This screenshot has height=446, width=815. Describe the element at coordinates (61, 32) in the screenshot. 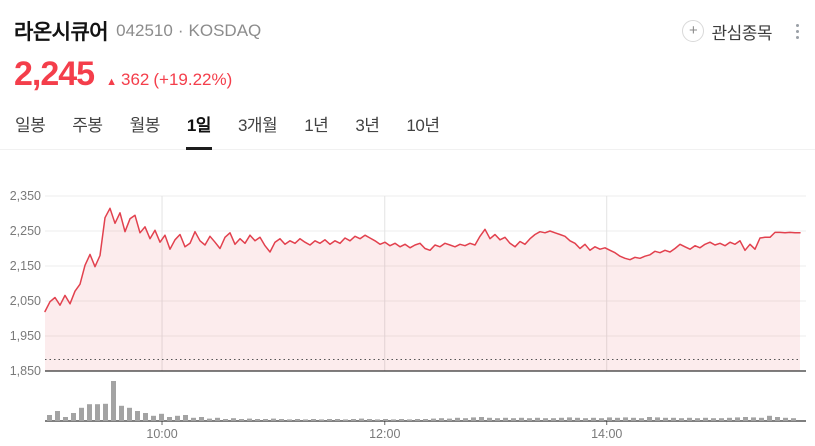

I see `stock-name: 라온시큐어` at that location.